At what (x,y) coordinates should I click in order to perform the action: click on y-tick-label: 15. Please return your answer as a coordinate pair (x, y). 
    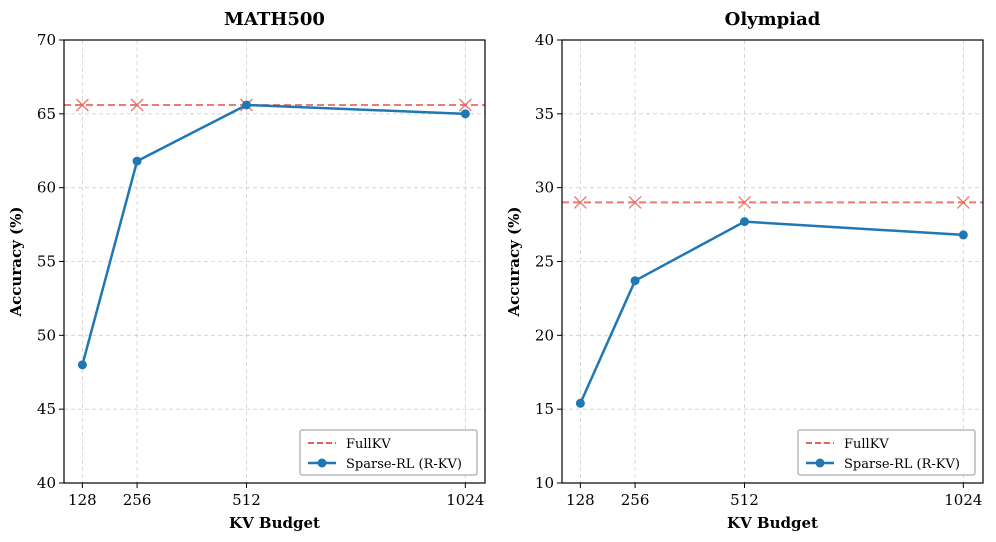
    Looking at the image, I should click on (544, 409).